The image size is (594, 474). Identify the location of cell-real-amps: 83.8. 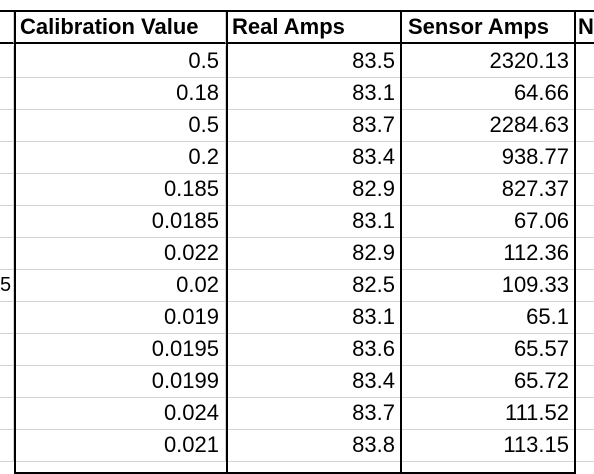
(314, 446).